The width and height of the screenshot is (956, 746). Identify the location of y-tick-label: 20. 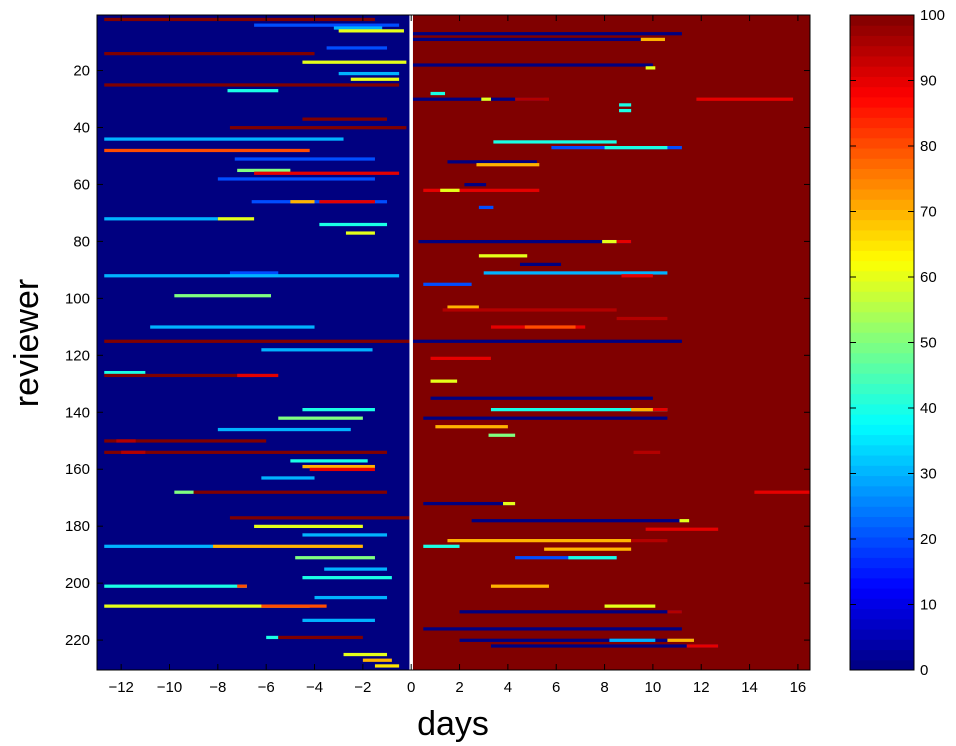
(81, 71).